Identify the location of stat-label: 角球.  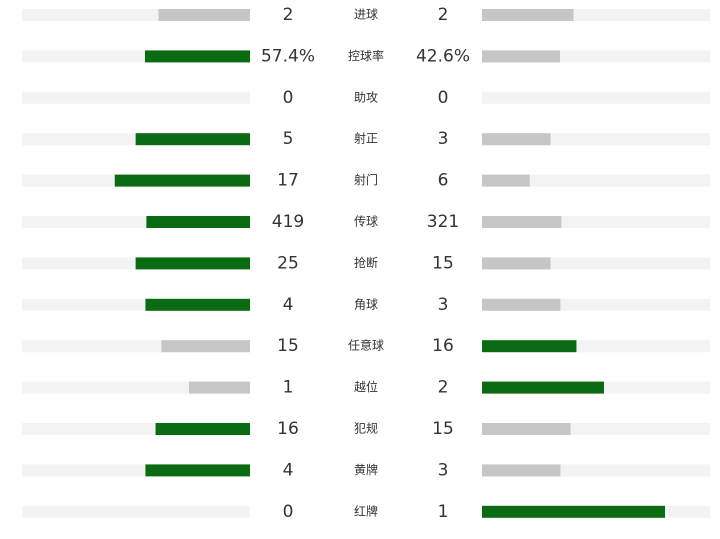
(366, 304).